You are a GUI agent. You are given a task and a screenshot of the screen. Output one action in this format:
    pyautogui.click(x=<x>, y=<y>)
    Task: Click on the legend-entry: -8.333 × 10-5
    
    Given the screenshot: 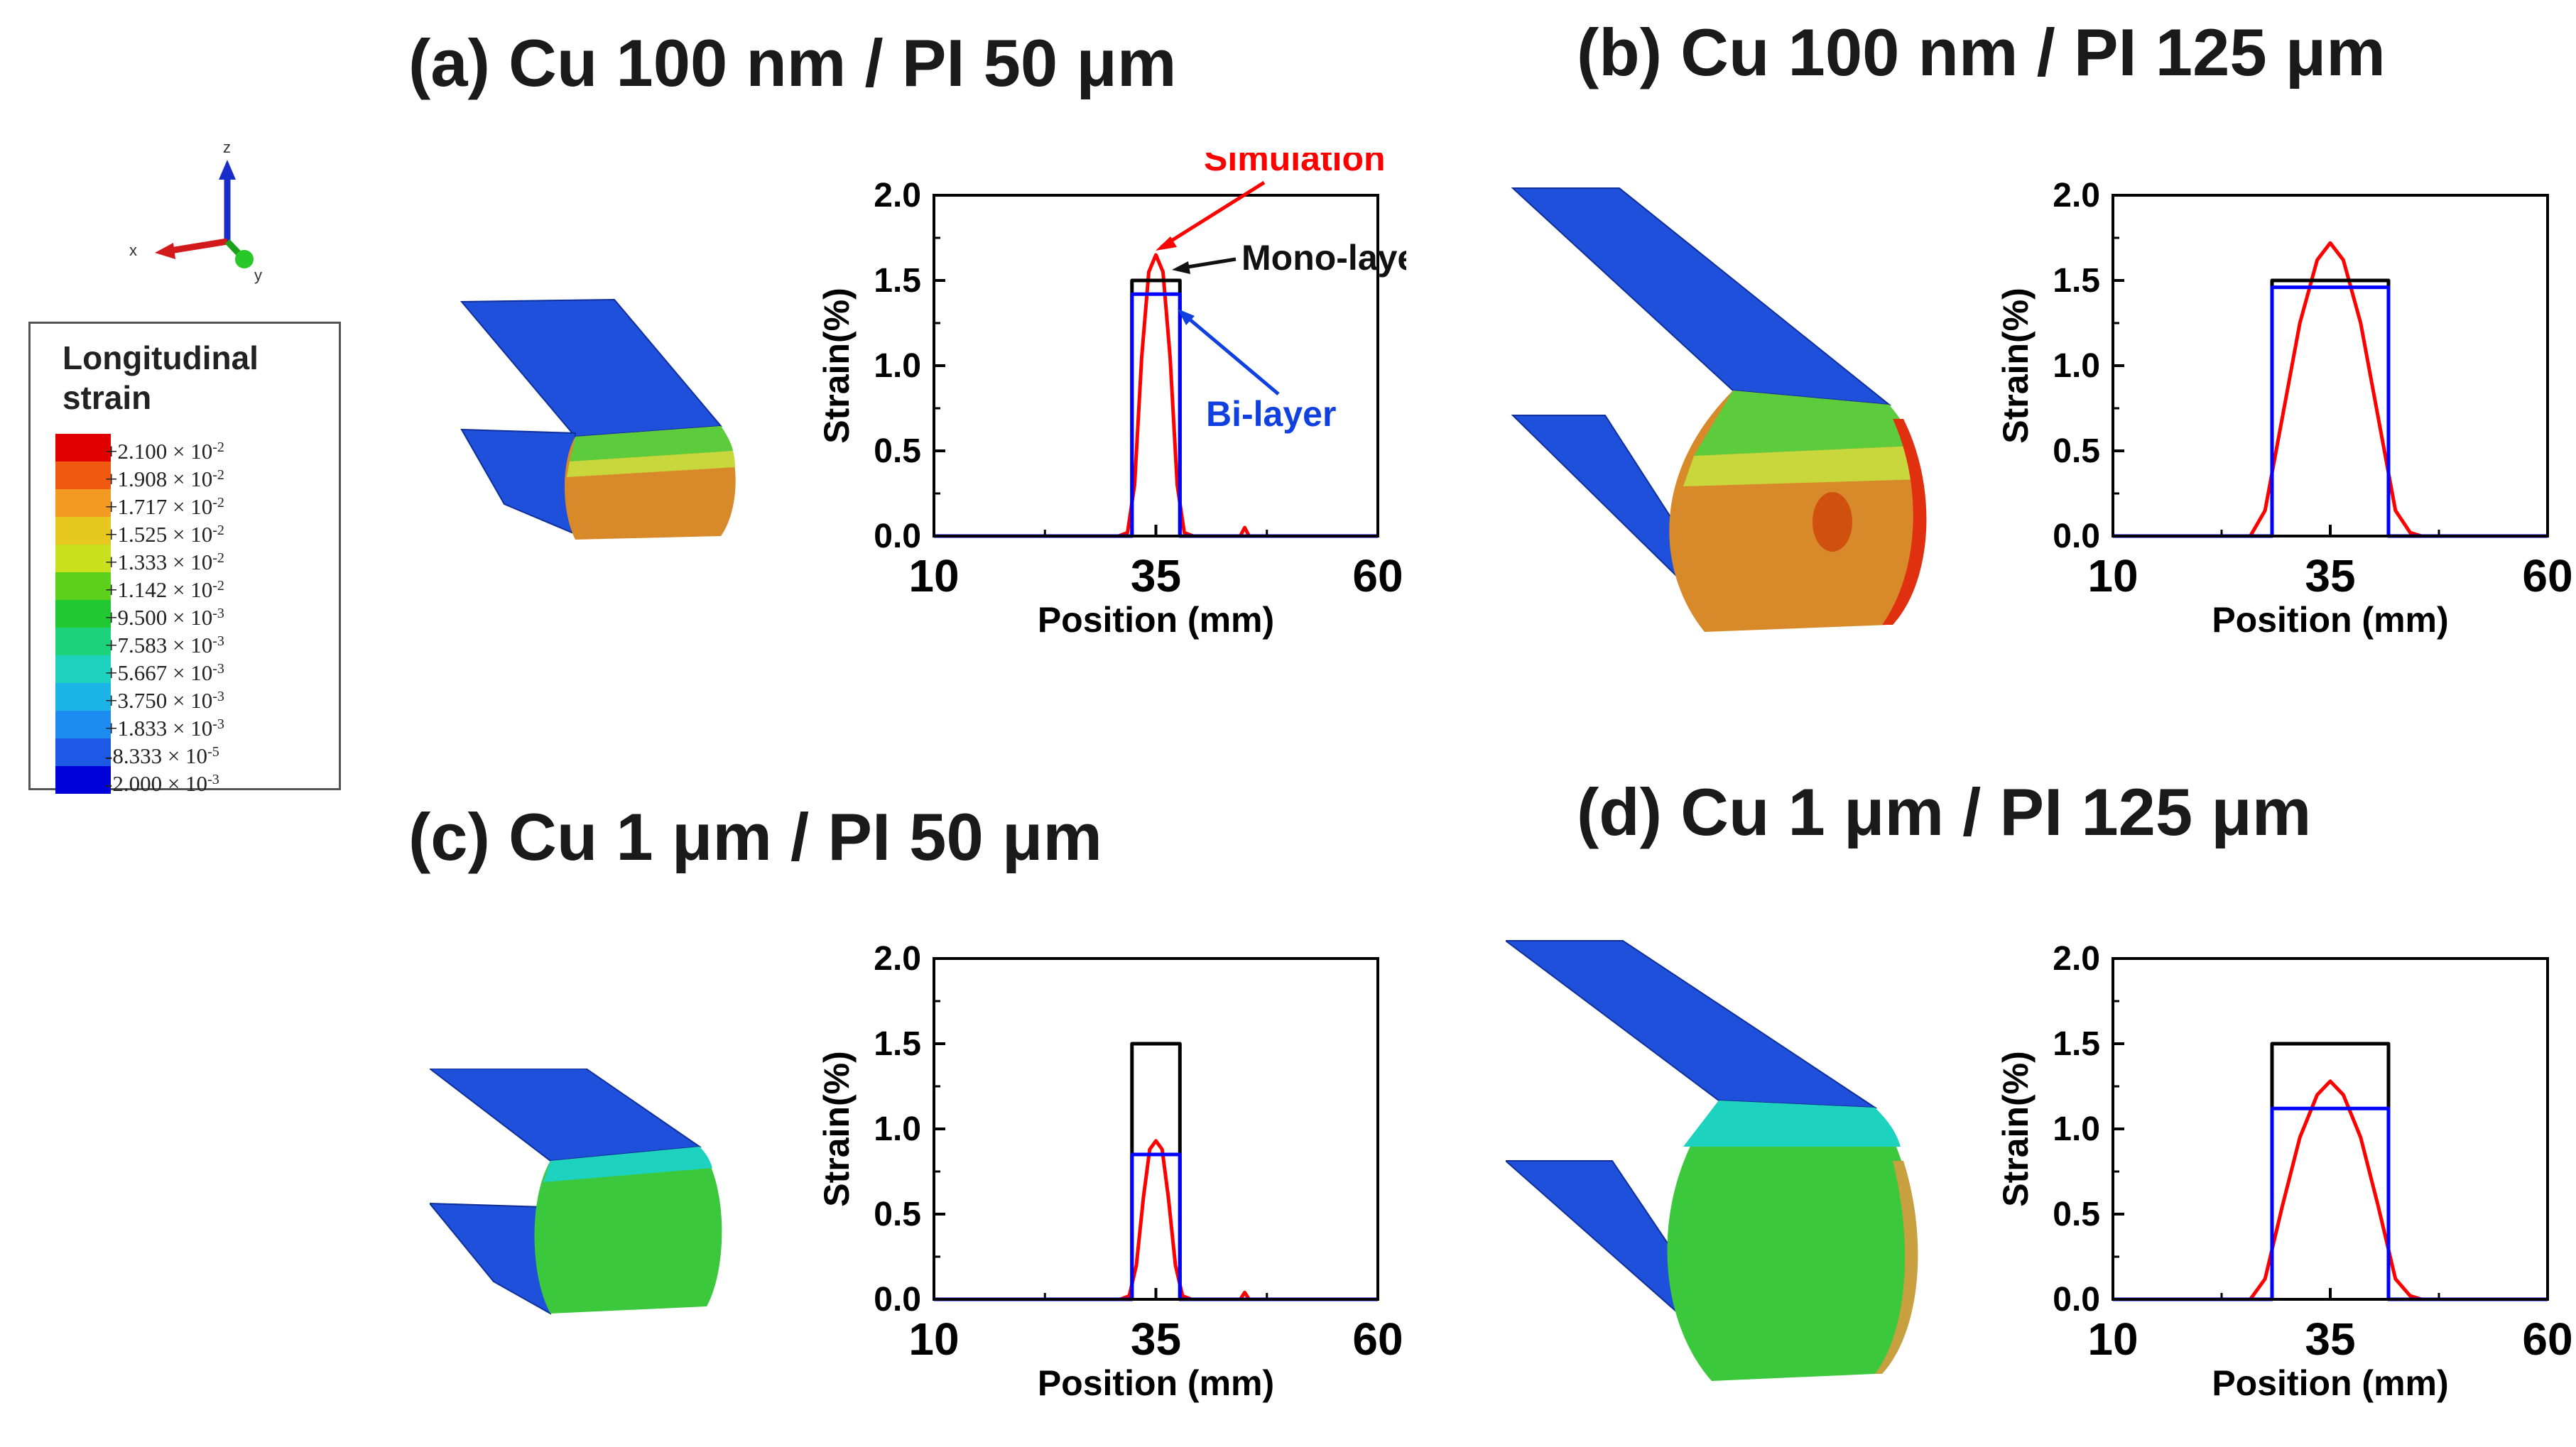 What is the action you would take?
    pyautogui.click(x=197, y=753)
    